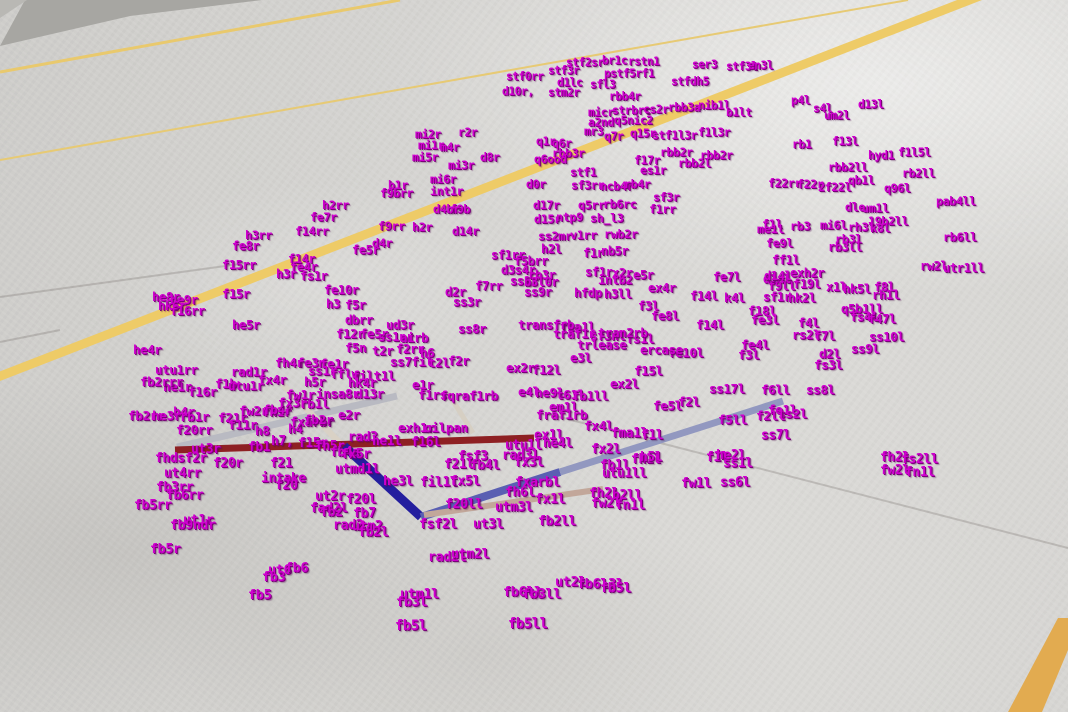  What do you see at coordinates (459, 360) in the screenshot?
I see `node-label: f2r` at bounding box center [459, 360].